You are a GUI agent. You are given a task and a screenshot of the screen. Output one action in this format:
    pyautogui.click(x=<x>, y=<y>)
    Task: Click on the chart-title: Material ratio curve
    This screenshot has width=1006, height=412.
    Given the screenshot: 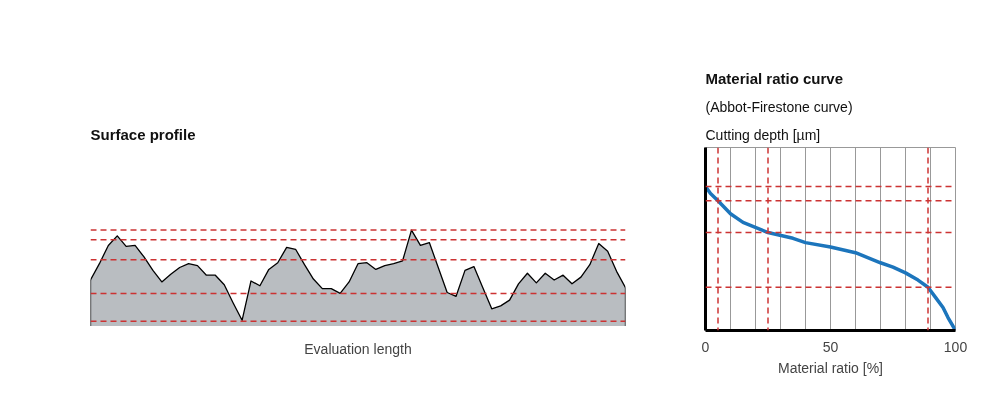 What is the action you would take?
    pyautogui.click(x=774, y=78)
    